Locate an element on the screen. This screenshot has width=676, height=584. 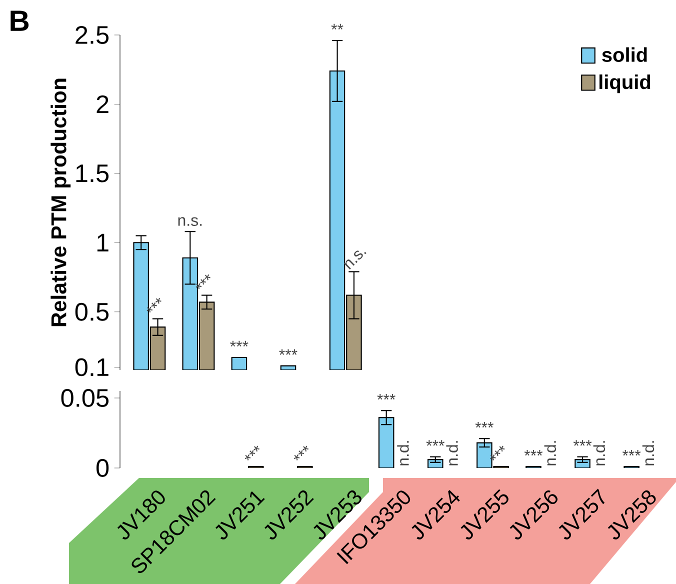
y-tick-label: 0.05 is located at coordinates (85, 398).